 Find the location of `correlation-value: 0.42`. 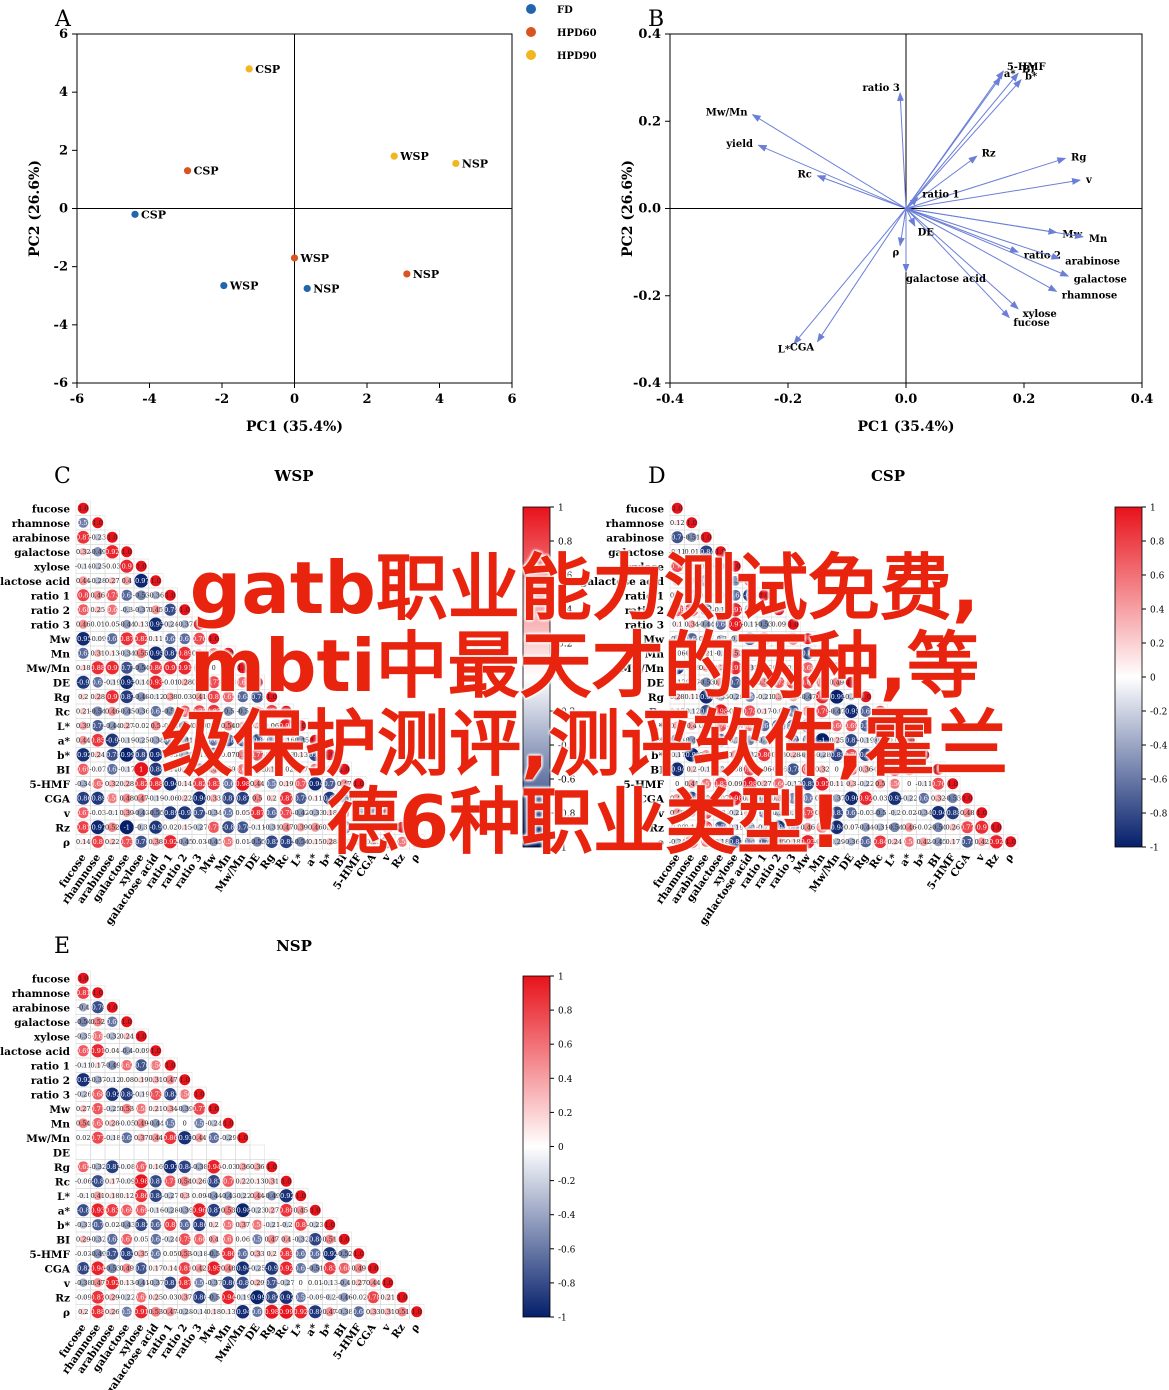

correlation-value: 0.42 is located at coordinates (199, 1269).